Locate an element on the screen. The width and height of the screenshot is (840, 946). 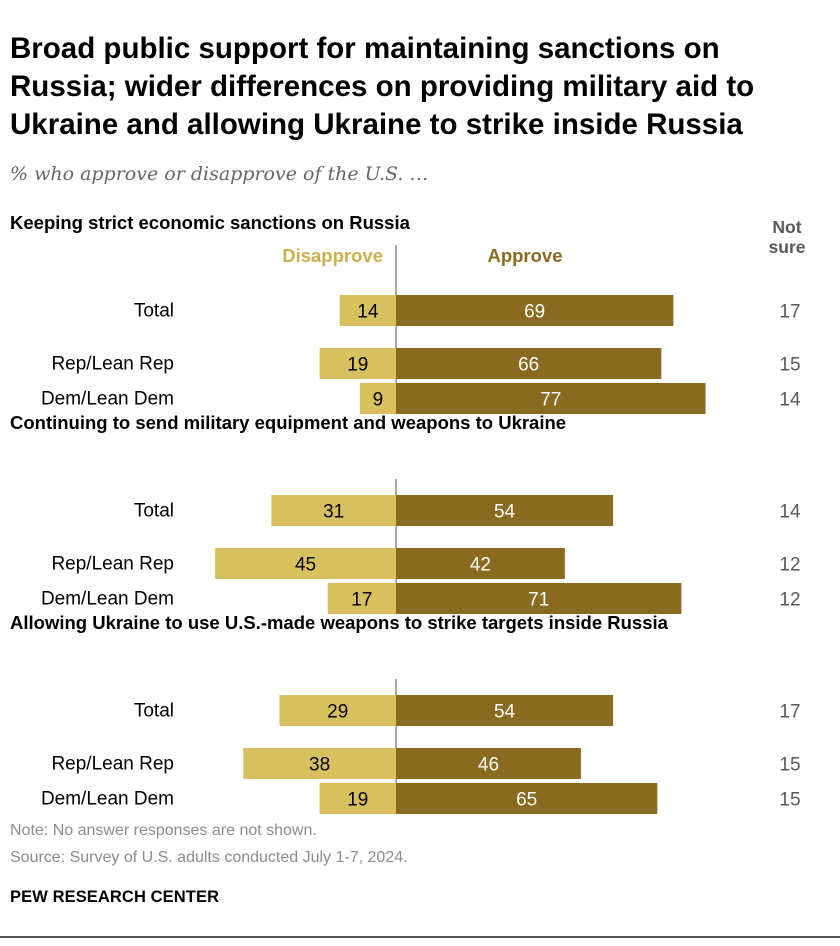
approve-bar-2-dem-lean-dem is located at coordinates (539, 598).